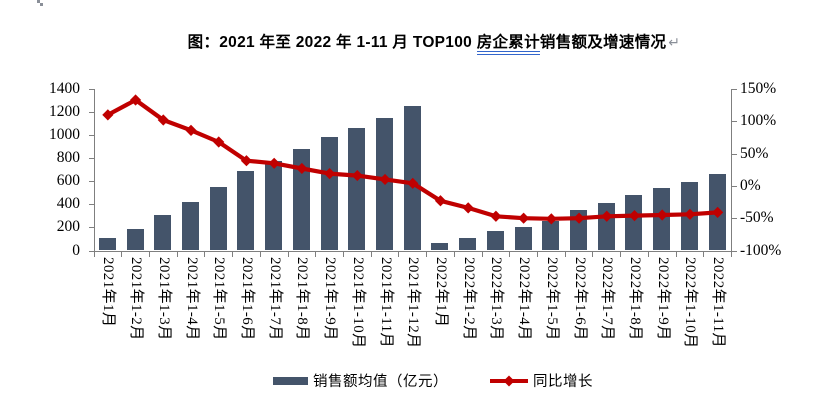 The height and width of the screenshot is (408, 820). What do you see at coordinates (107, 244) in the screenshot?
I see `bar-2021年1月` at bounding box center [107, 244].